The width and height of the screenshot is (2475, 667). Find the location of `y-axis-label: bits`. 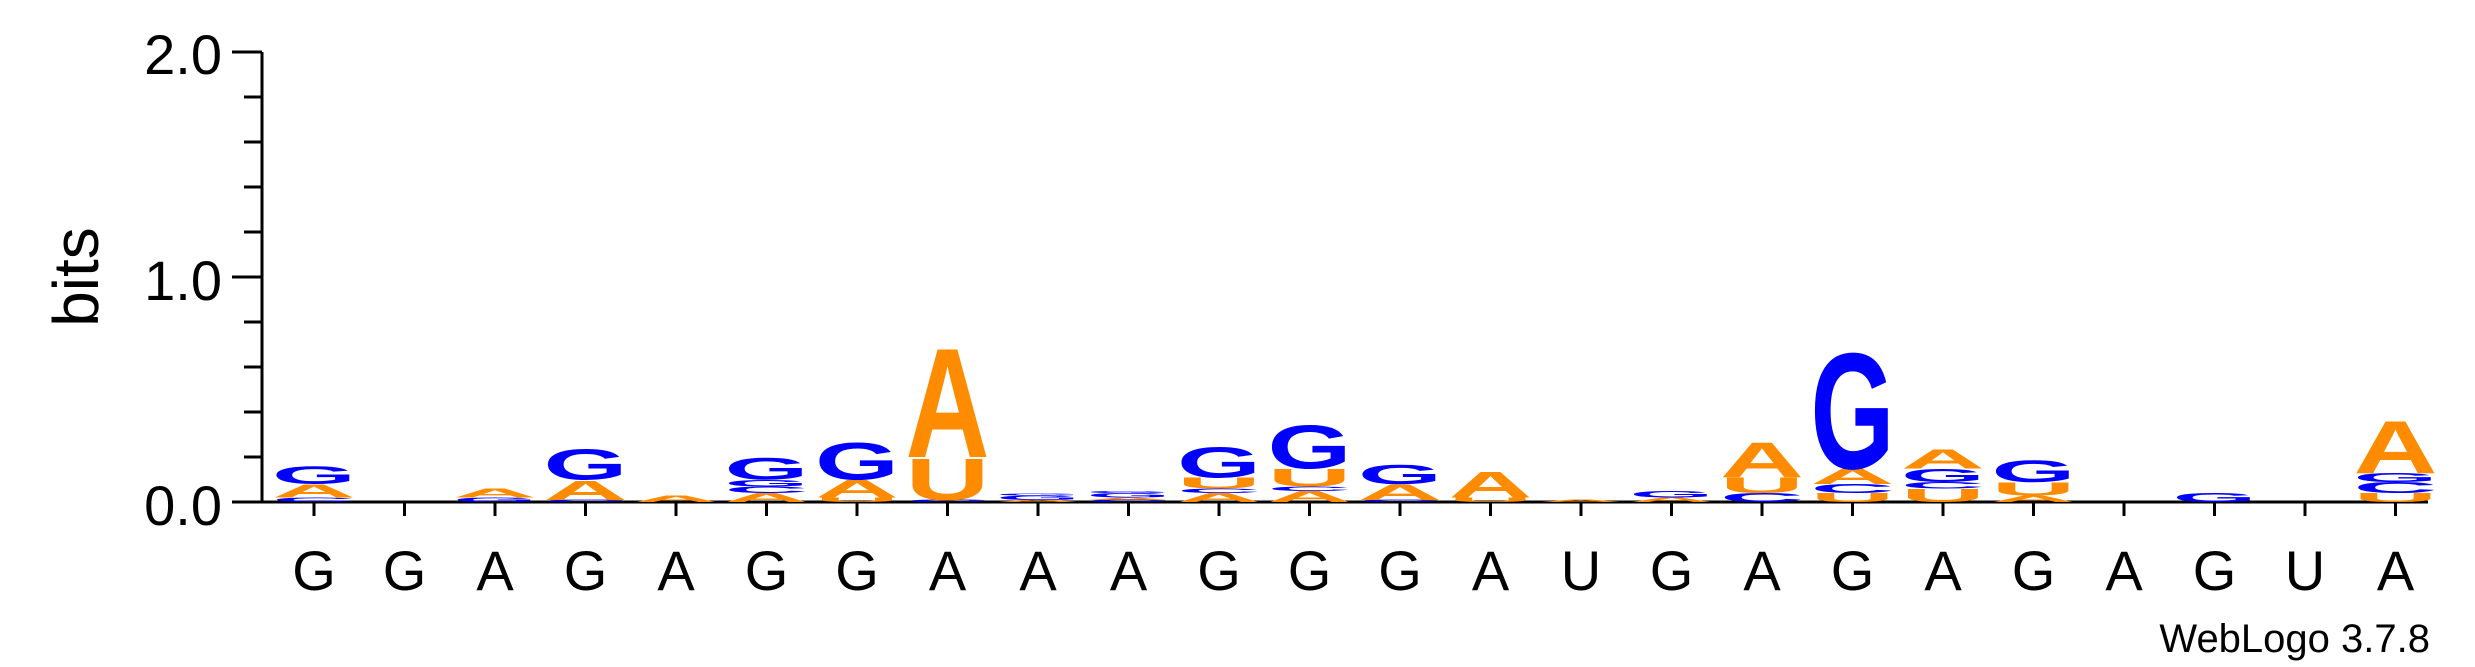

y-axis-label: bits is located at coordinates (76, 277).